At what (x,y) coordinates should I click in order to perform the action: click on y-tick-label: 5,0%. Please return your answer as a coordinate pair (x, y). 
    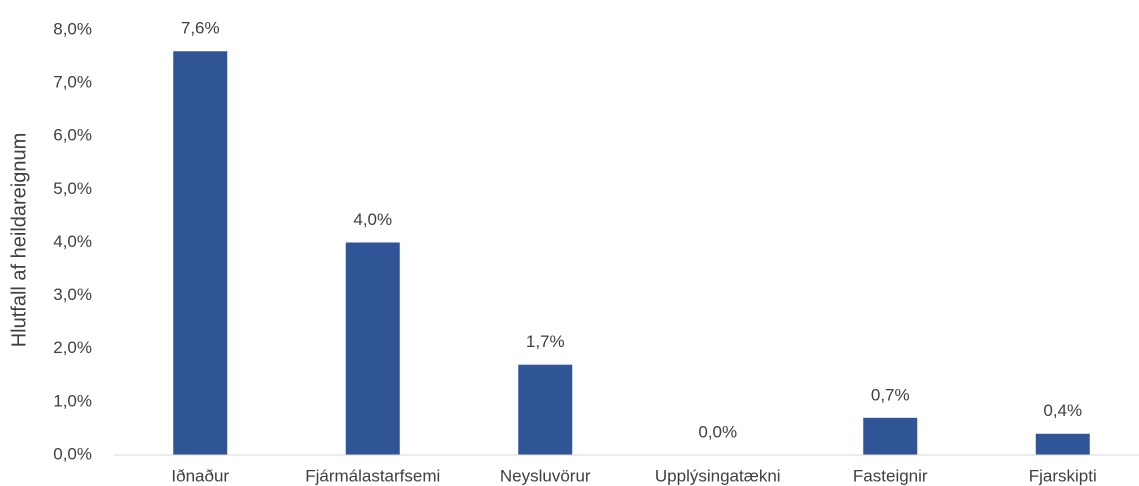
    Looking at the image, I should click on (72, 188).